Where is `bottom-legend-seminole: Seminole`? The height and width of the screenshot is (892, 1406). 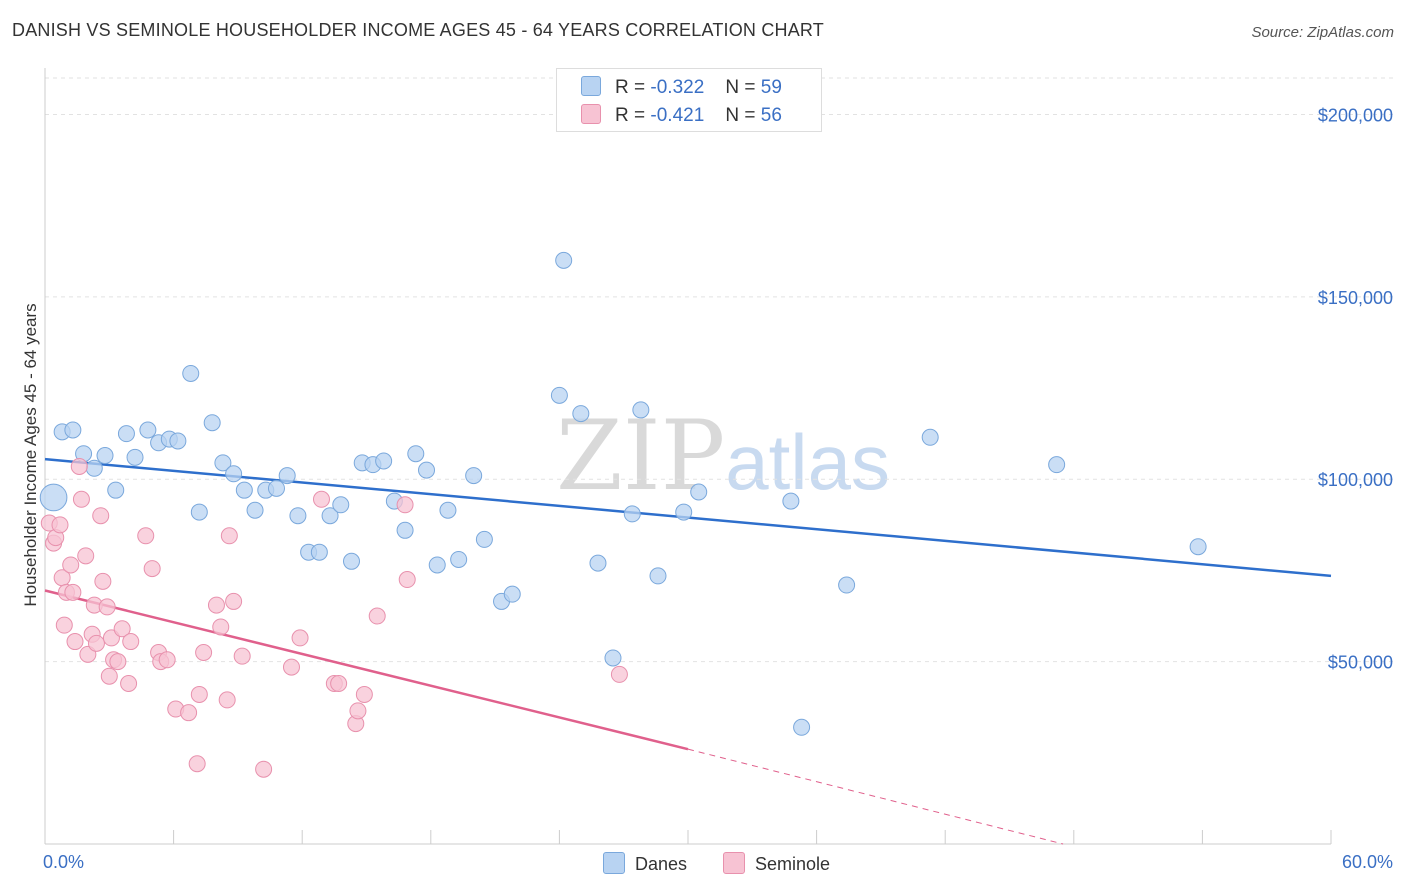
bottom-legend-seminole: Seminole is located at coordinates (776, 863).